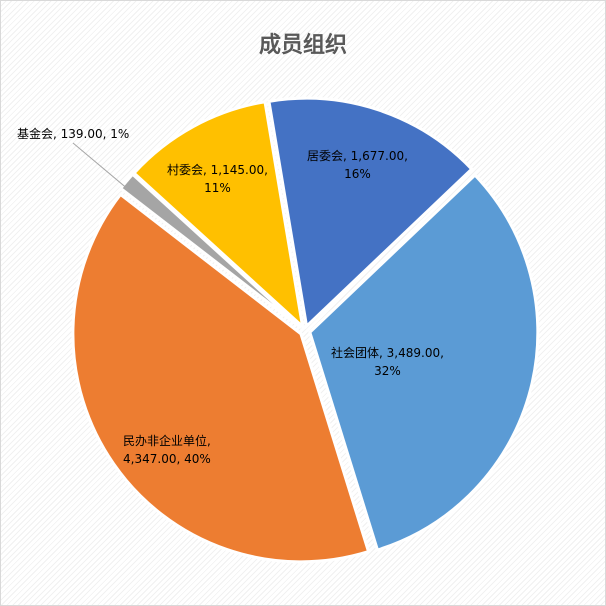 This screenshot has height=606, width=606. What do you see at coordinates (217, 188) in the screenshot?
I see `data-label-percent: 11%` at bounding box center [217, 188].